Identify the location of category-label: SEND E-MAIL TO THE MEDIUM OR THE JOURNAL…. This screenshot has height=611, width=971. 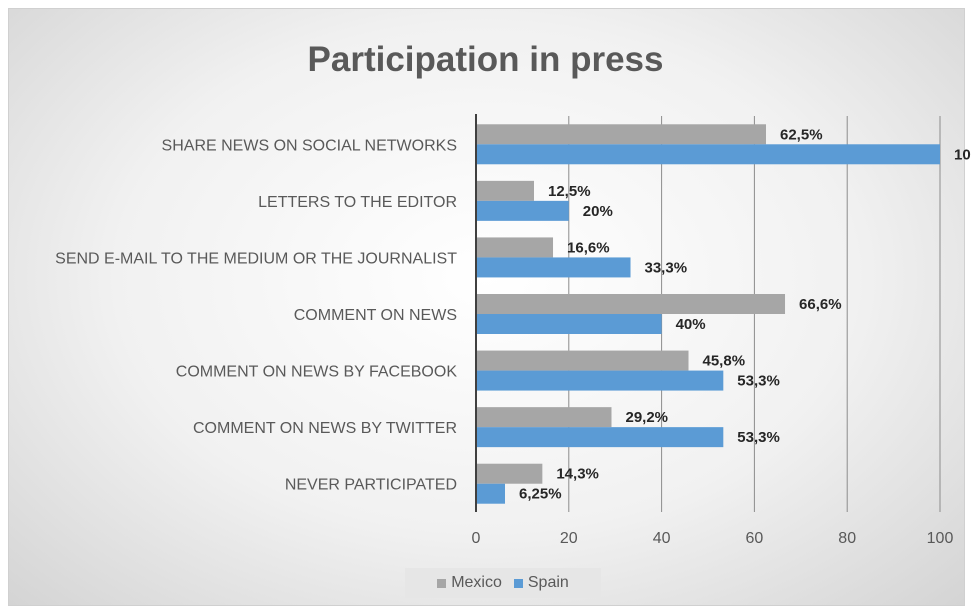
(256, 258).